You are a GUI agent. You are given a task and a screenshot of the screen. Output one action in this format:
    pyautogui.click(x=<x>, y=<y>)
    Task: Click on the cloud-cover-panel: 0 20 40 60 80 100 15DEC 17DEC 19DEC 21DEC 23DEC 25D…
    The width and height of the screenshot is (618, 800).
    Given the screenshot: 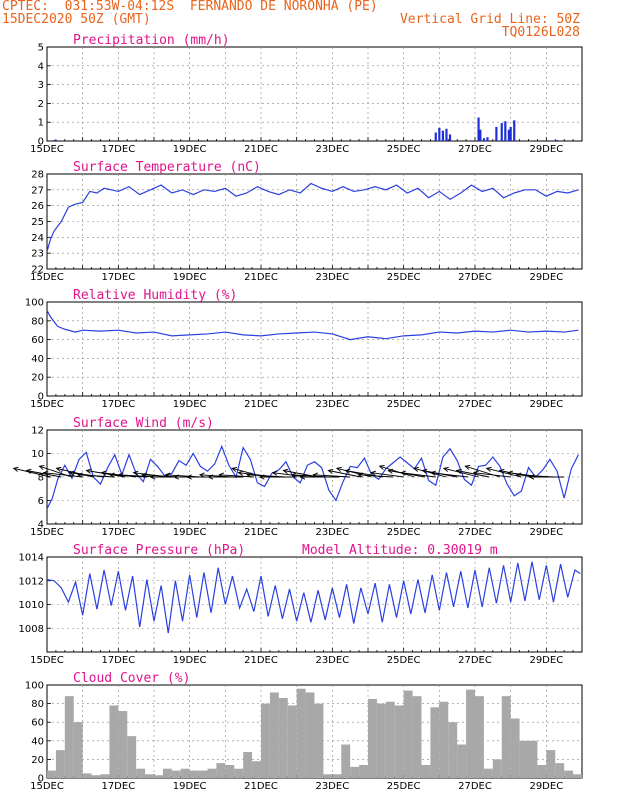 What is the action you would take?
    pyautogui.click(x=304, y=731)
    